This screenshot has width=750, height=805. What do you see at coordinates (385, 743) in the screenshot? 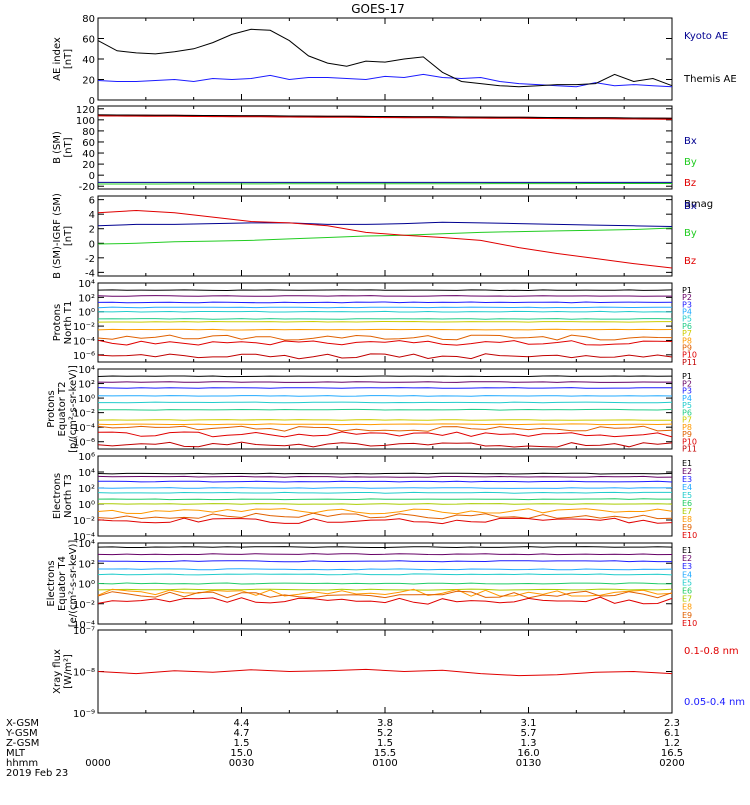
I see `x-axis-value: 1.5` at bounding box center [385, 743].